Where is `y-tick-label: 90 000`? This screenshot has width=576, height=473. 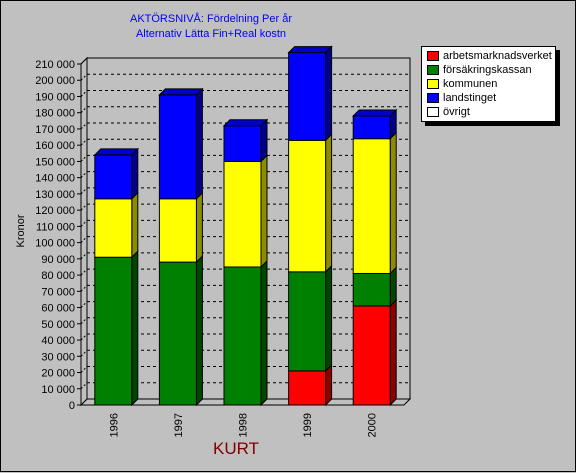 y-tick-label: 90 000 is located at coordinates (58, 260).